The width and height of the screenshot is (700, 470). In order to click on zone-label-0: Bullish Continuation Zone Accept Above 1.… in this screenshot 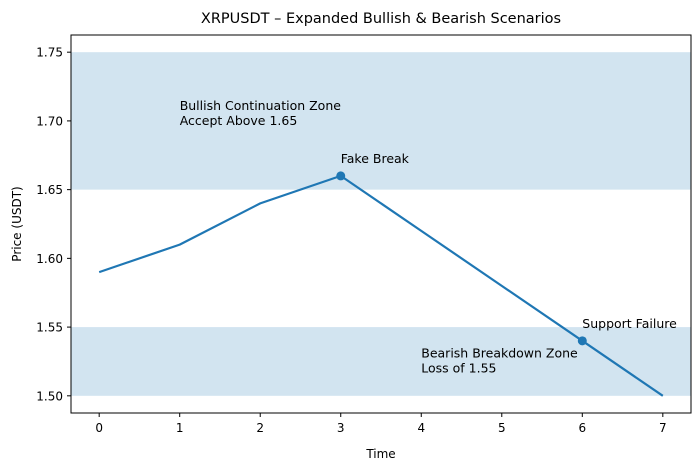, I will do `click(261, 113)`.